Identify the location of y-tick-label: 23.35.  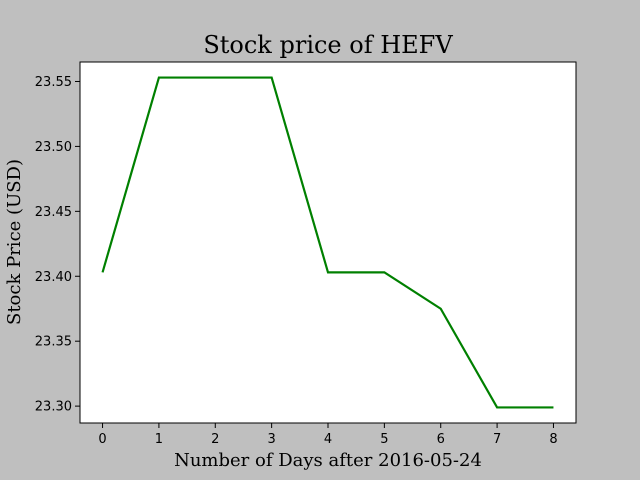
(53, 342).